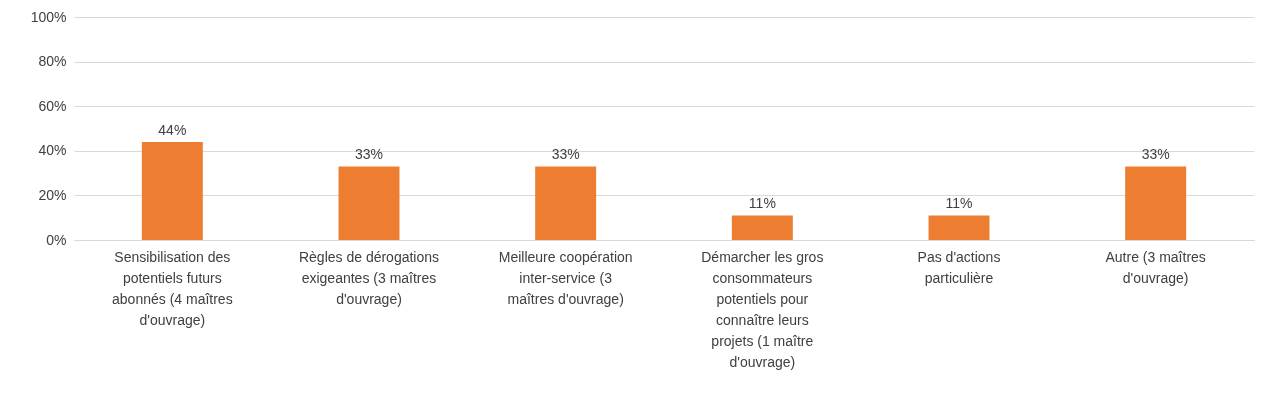 Image resolution: width=1277 pixels, height=419 pixels. Describe the element at coordinates (762, 309) in the screenshot. I see `x-tick-label: Démarcher les gros consommateurs potentiels pour connaître leurs projets (1 maître d'ouvrage)` at that location.